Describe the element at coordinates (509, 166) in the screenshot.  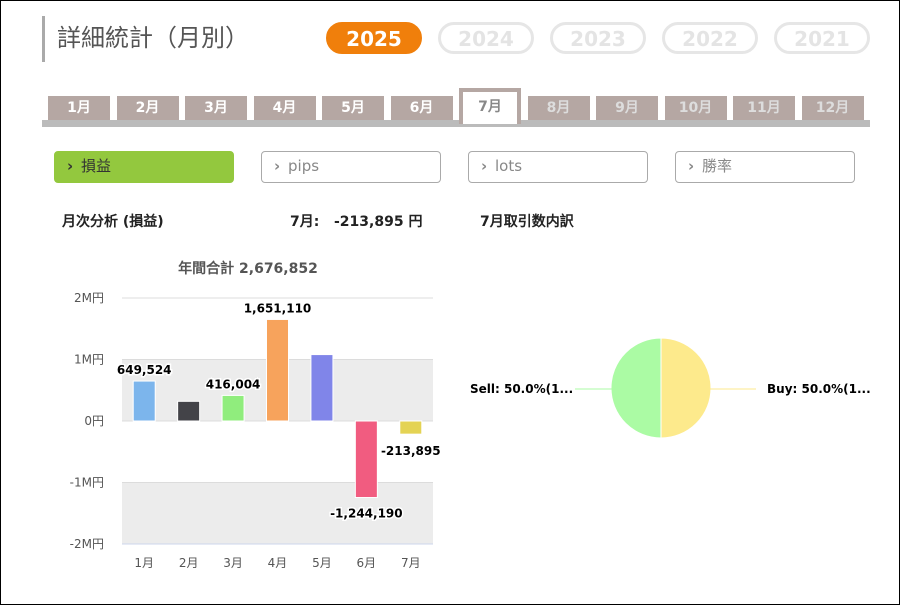
I see `metric-label: lots` at that location.